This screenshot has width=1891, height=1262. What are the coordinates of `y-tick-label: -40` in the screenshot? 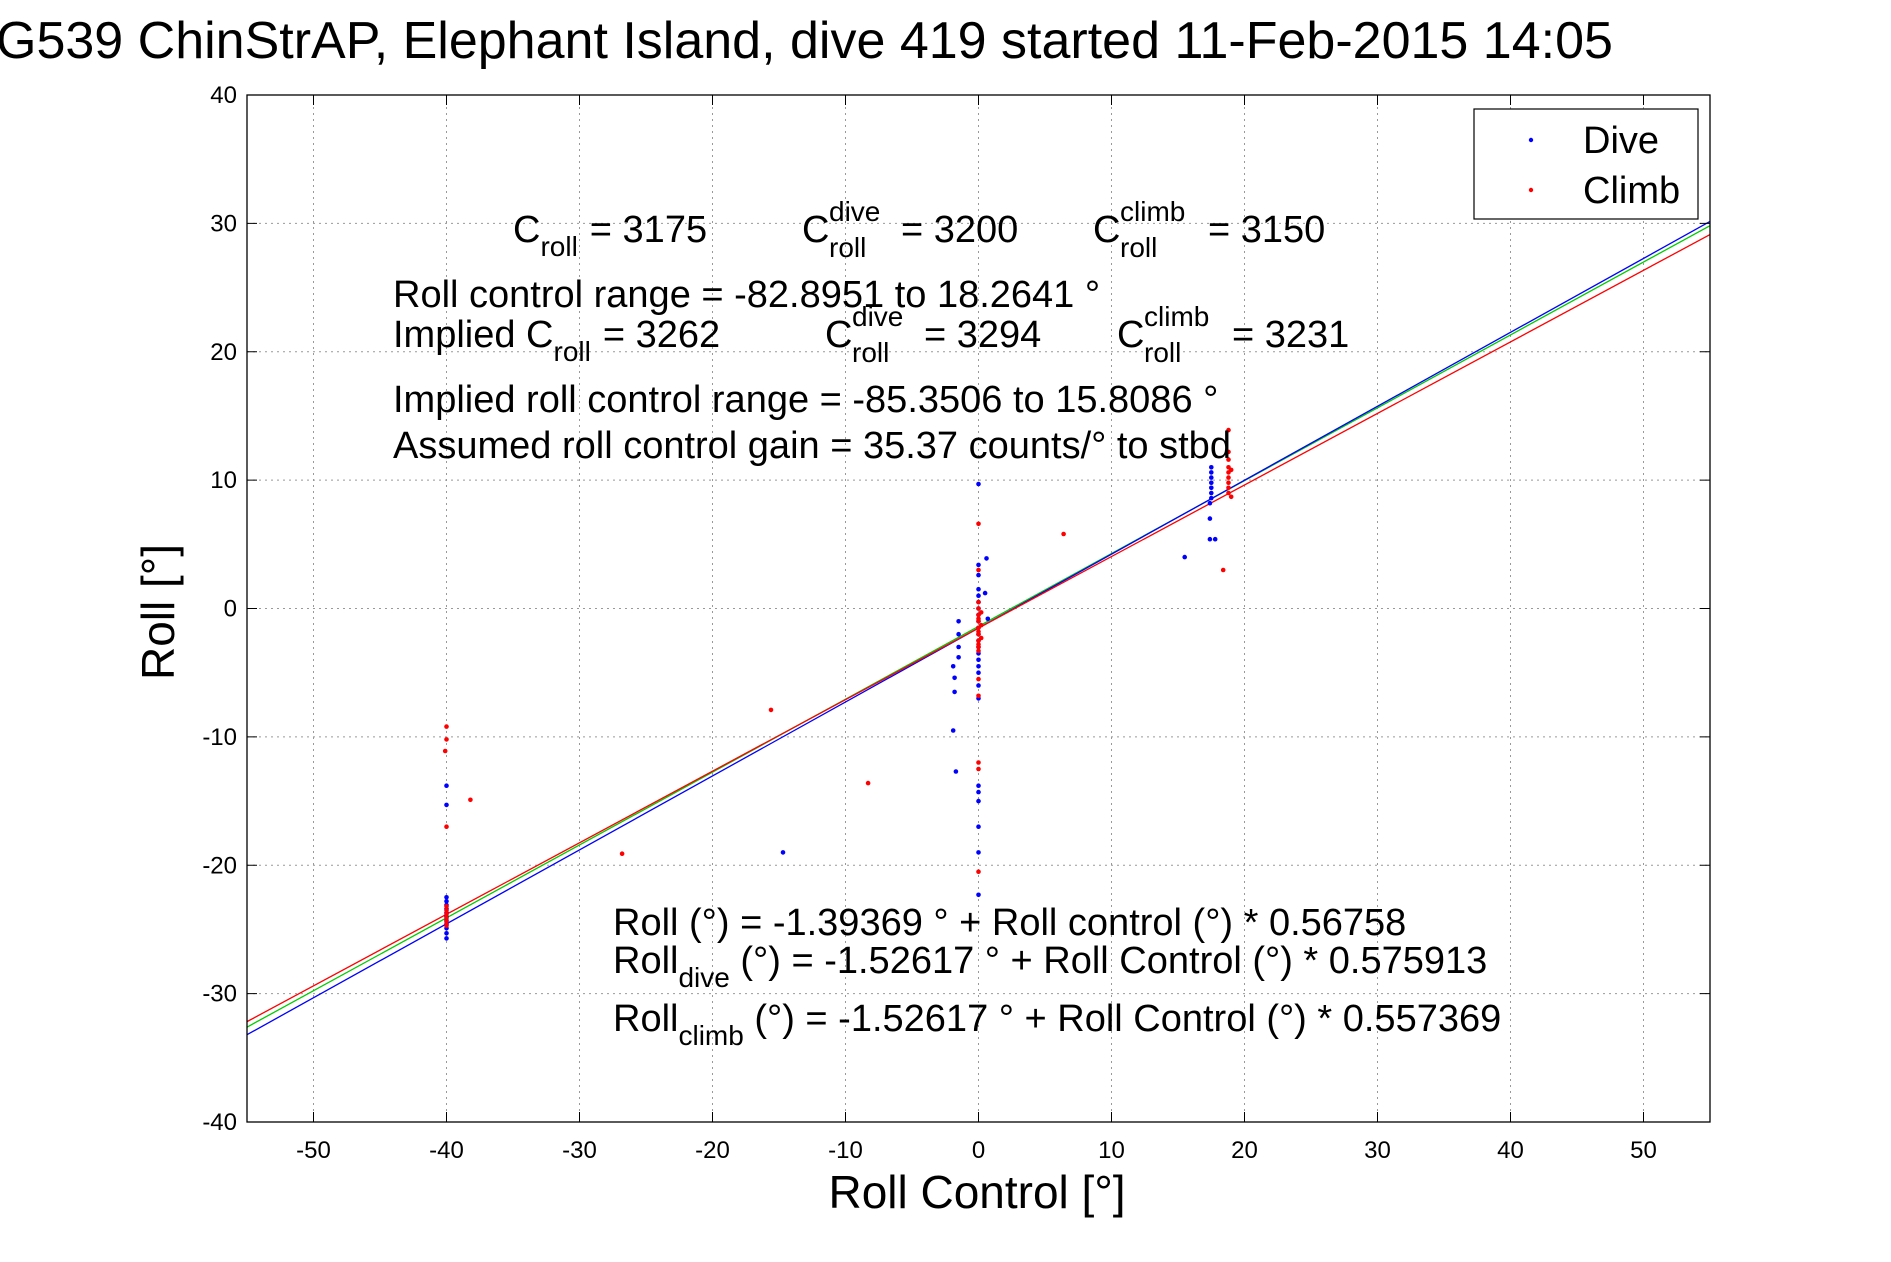 It's located at (219, 1122).